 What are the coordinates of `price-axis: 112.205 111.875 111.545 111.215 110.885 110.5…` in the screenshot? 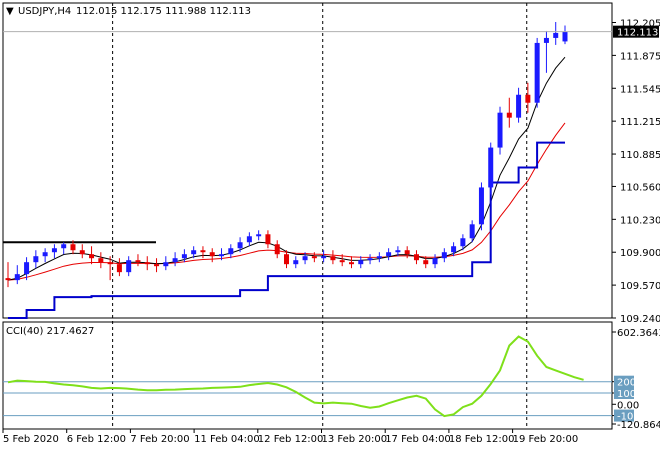 It's located at (636, 171).